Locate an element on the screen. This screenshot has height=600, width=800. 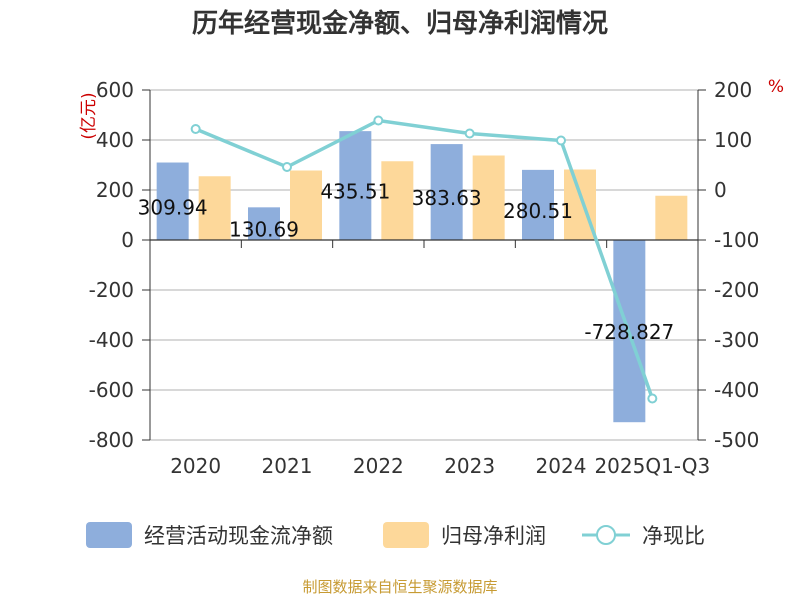
y-left-tick-label: -200 is located at coordinates (111, 290).